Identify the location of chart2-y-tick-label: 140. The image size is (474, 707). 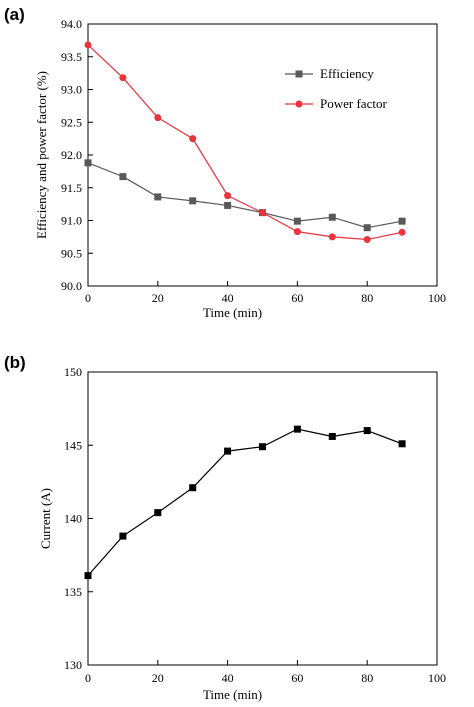
(73, 519).